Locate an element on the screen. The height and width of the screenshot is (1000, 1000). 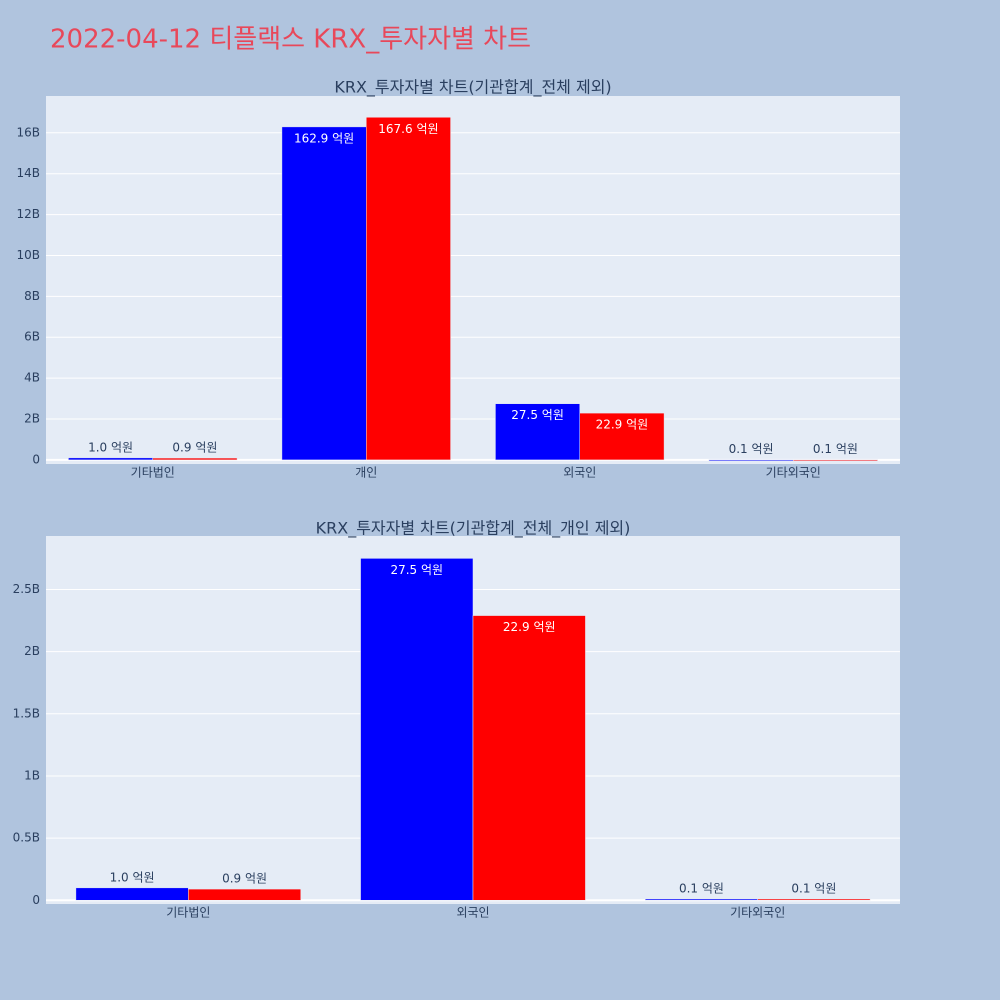
y-tick-label: 6B is located at coordinates (32, 337).